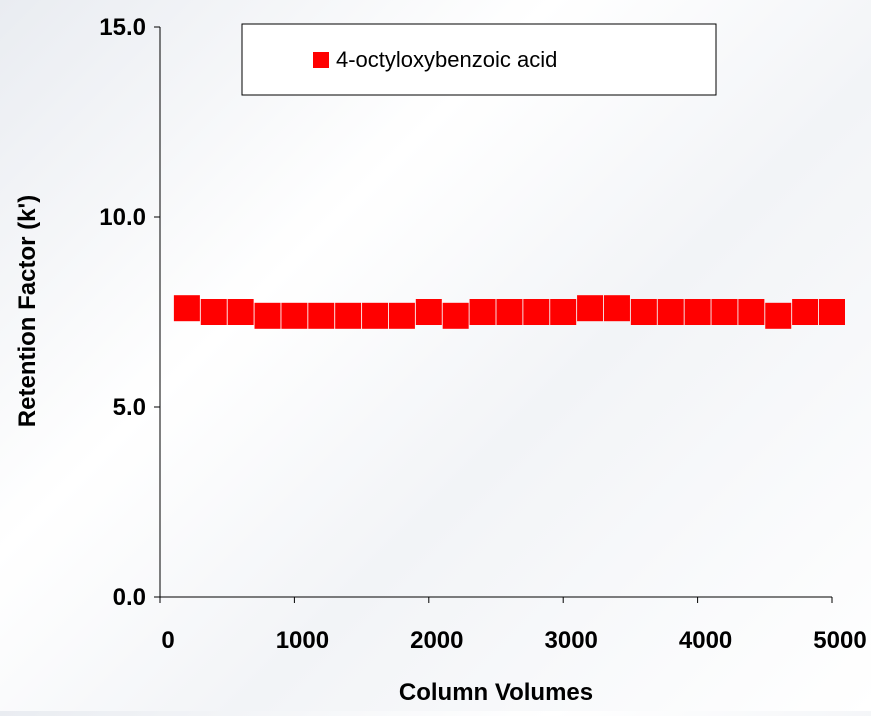 This screenshot has width=871, height=716. I want to click on x-tick-label: 5000, so click(839, 640).